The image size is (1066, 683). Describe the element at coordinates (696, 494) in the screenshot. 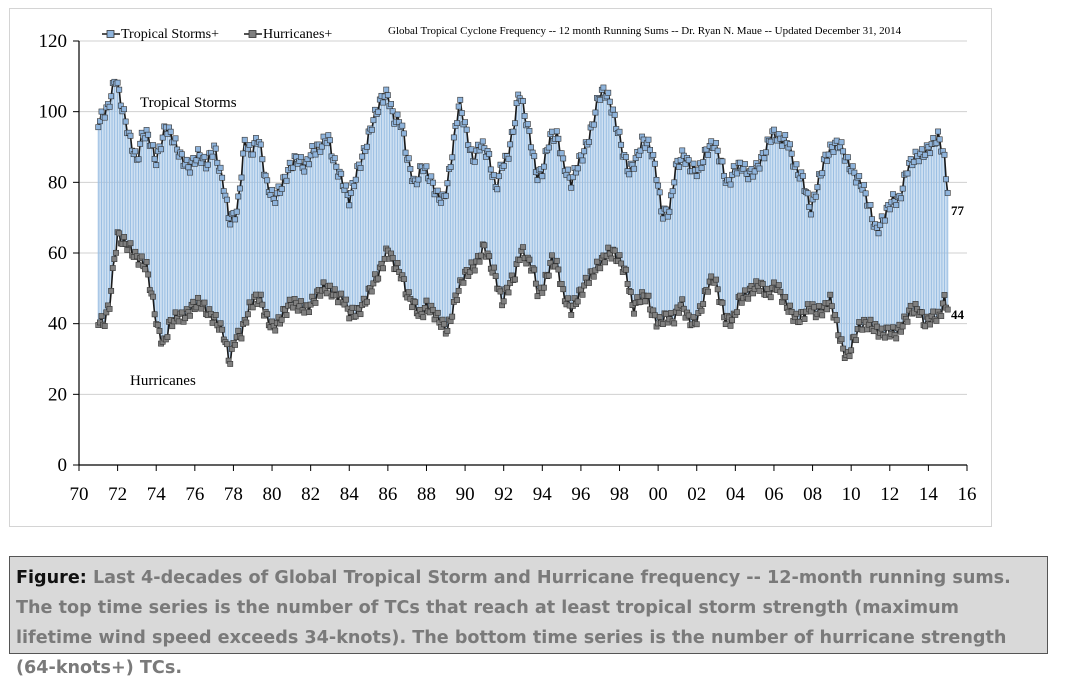

I see `x-tick-label: 02` at that location.